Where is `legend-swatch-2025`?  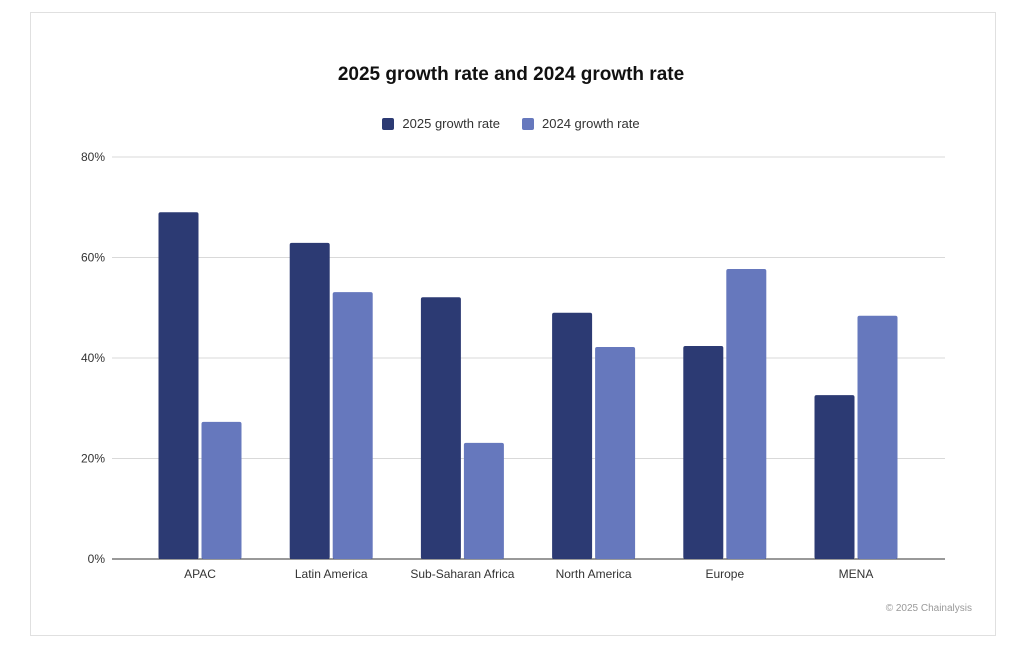 legend-swatch-2025 is located at coordinates (388, 123).